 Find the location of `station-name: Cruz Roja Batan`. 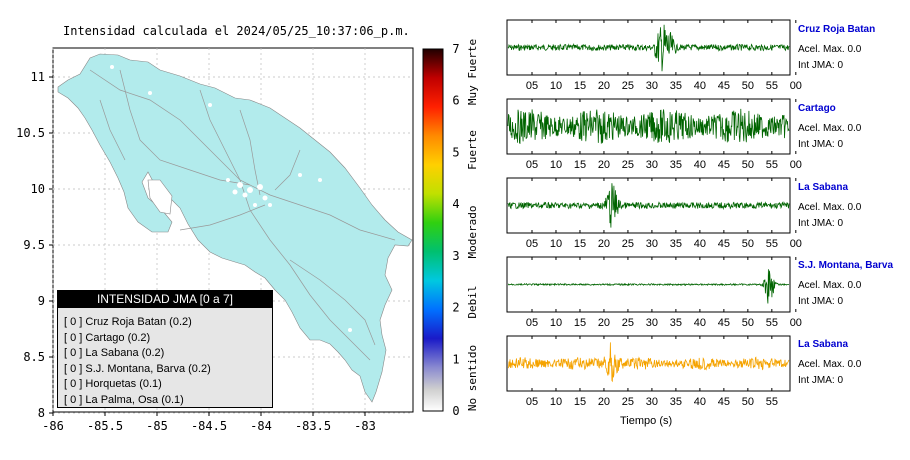

station-name: Cruz Roja Batan is located at coordinates (837, 29).